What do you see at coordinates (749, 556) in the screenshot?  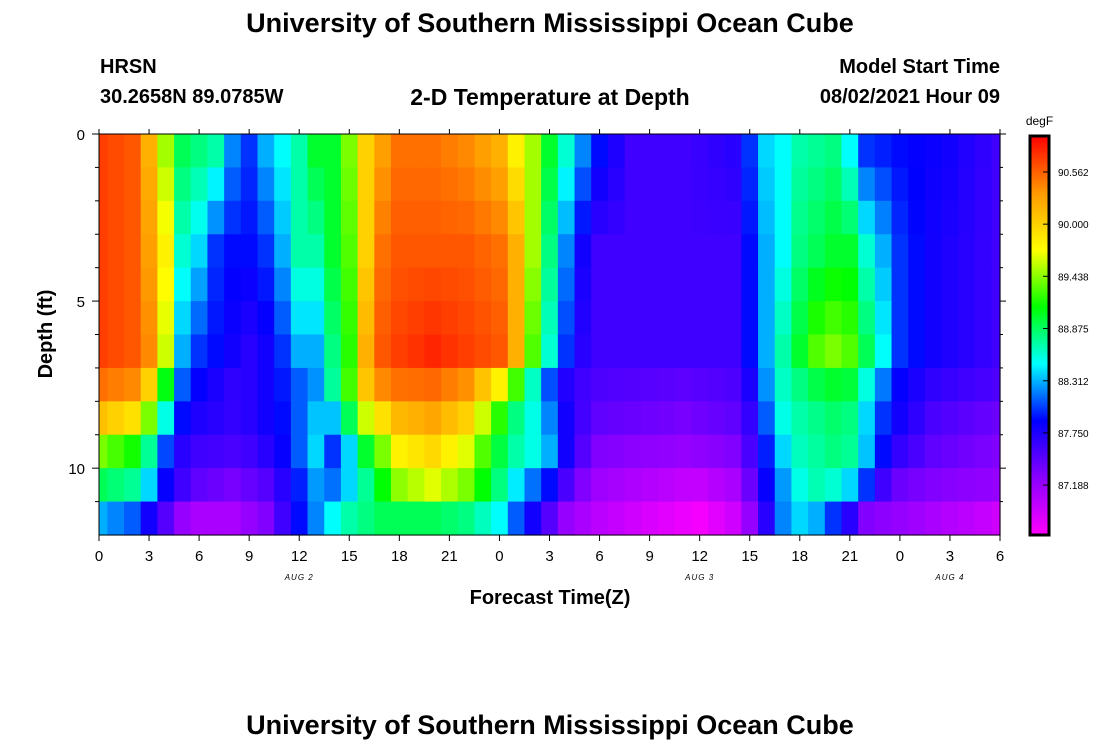 I see `x-tick-label: 15` at bounding box center [749, 556].